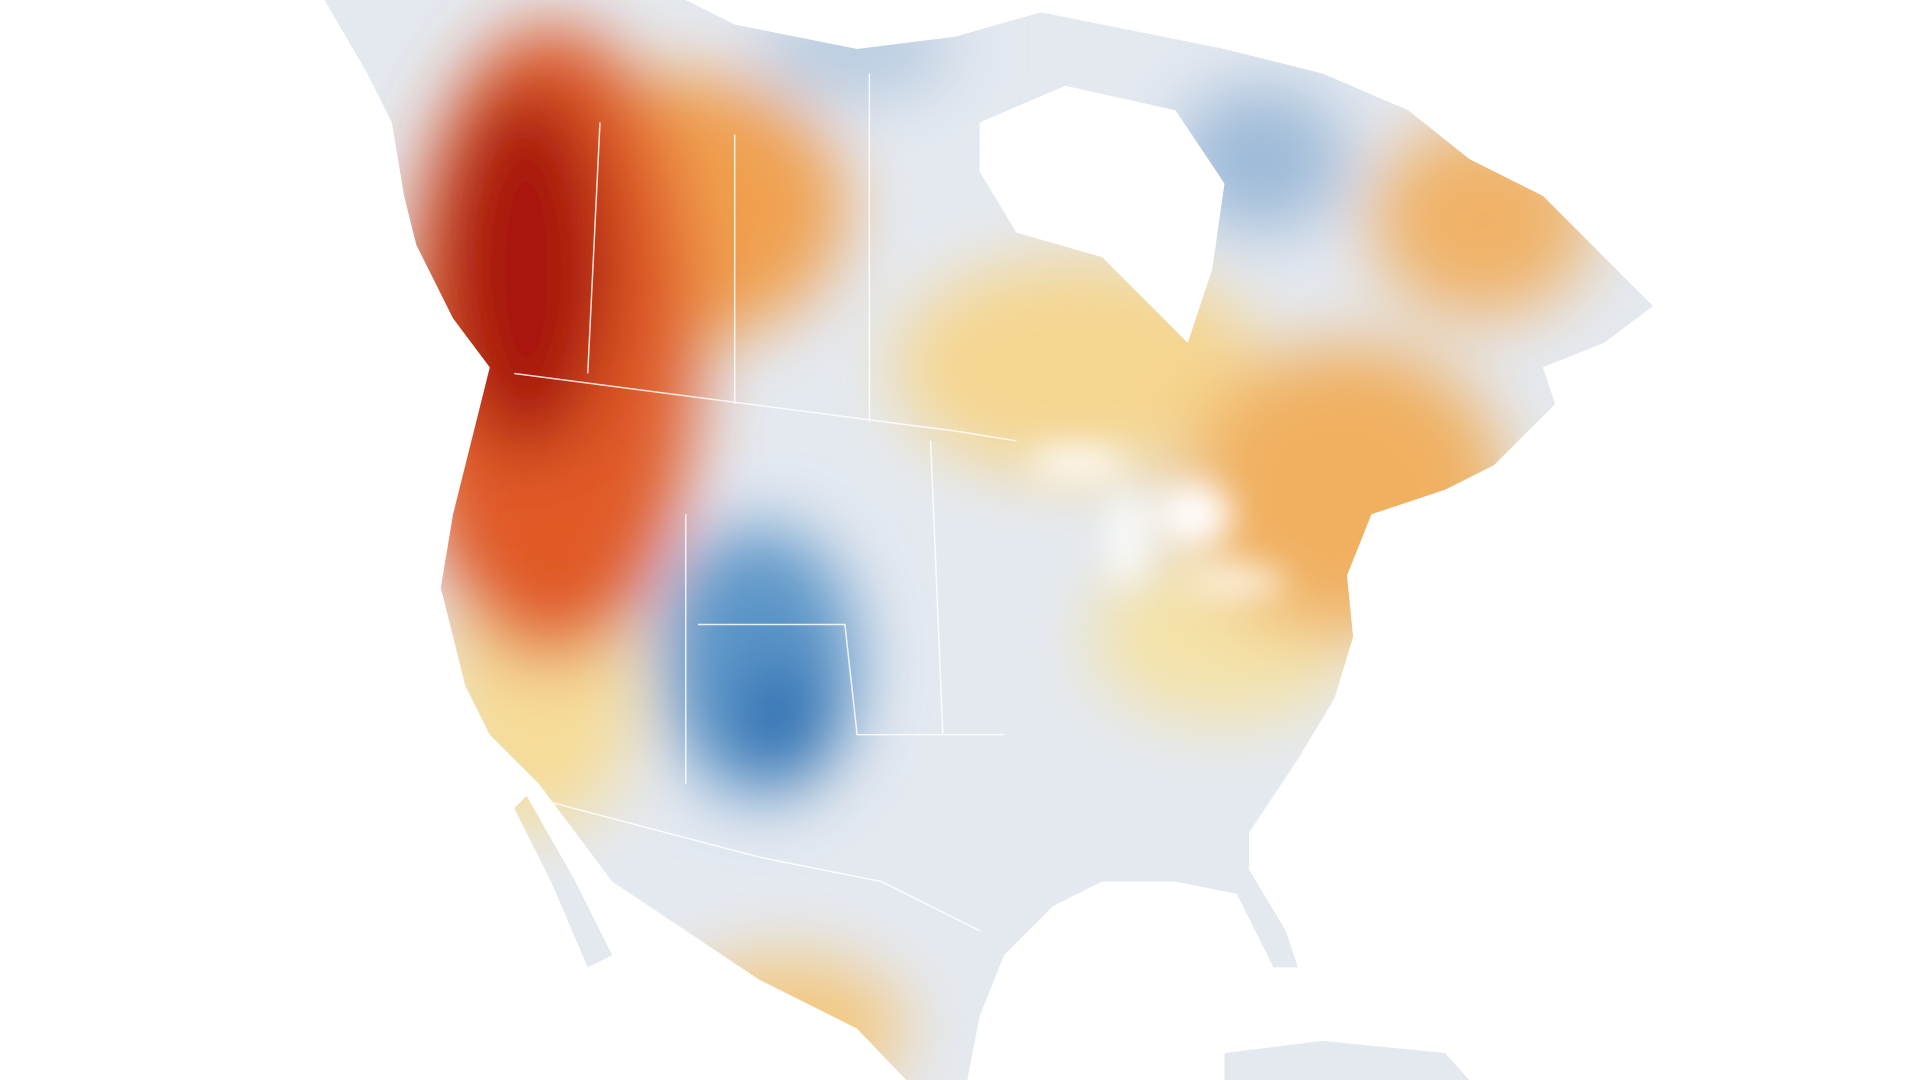  I want to click on cool-core, so click(783, 722).